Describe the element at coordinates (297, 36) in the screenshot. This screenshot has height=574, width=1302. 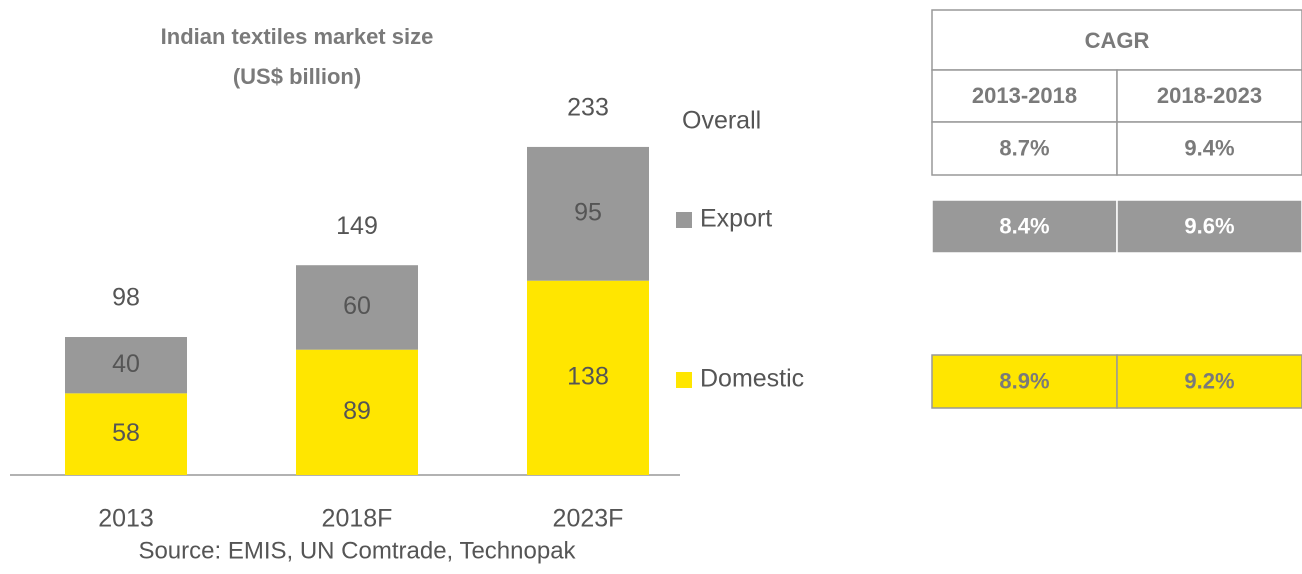
I see `chart-title: Indian textiles market size` at that location.